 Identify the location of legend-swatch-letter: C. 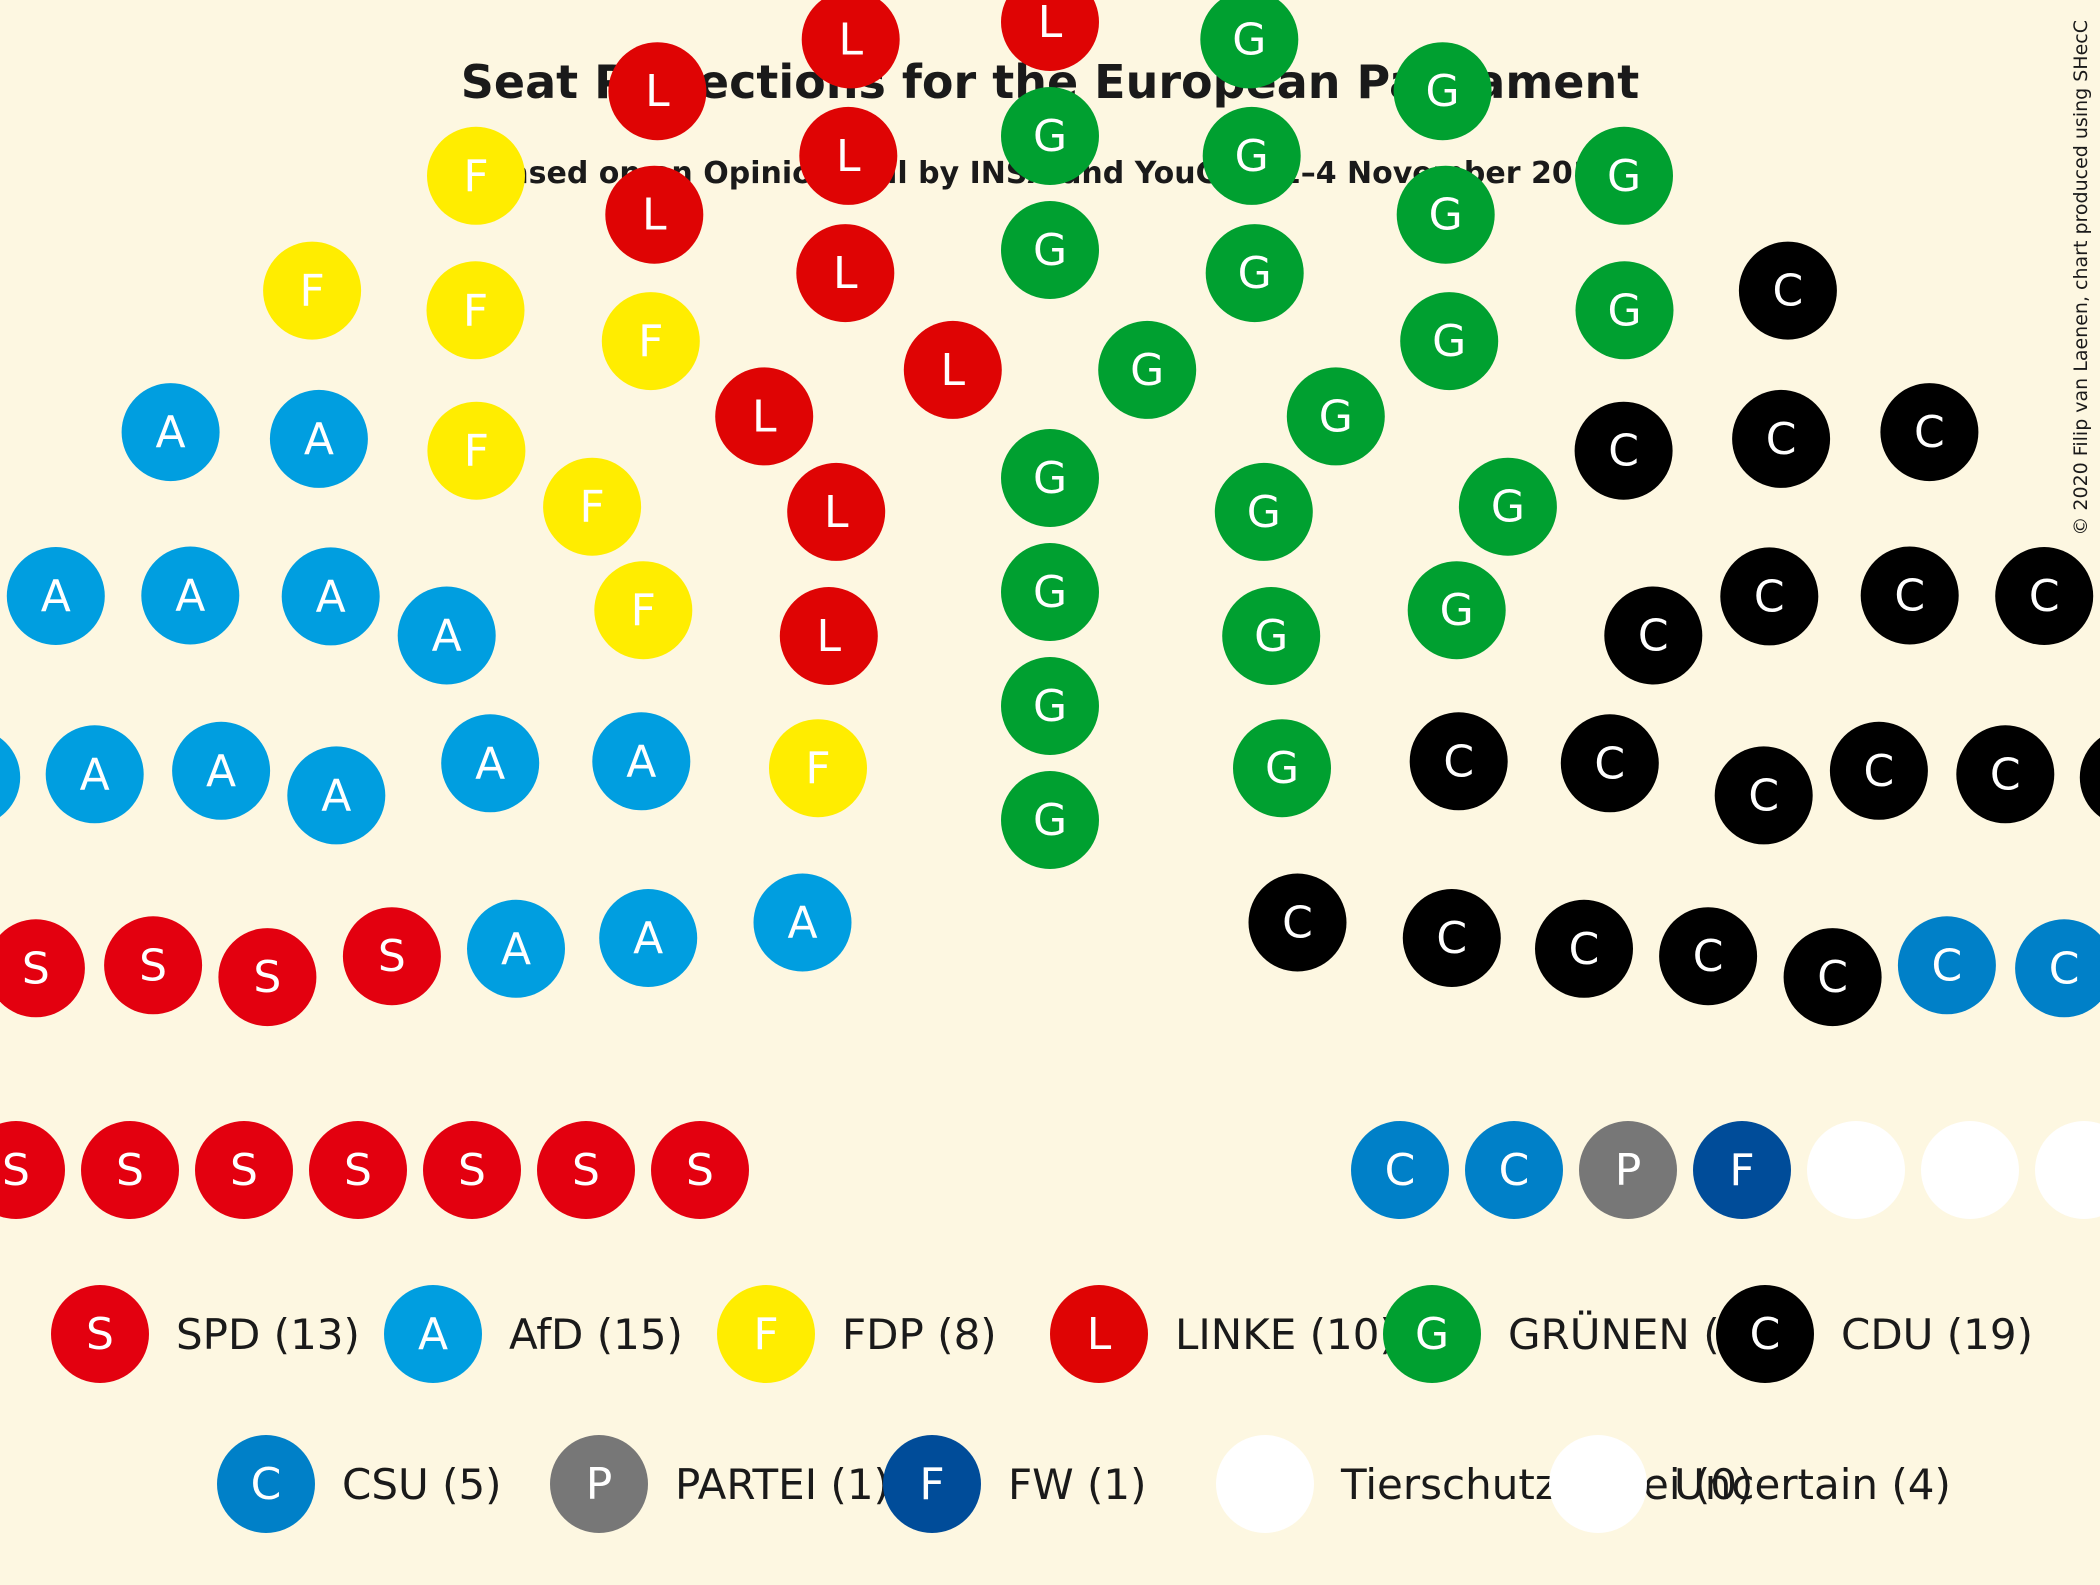
(1765, 1334).